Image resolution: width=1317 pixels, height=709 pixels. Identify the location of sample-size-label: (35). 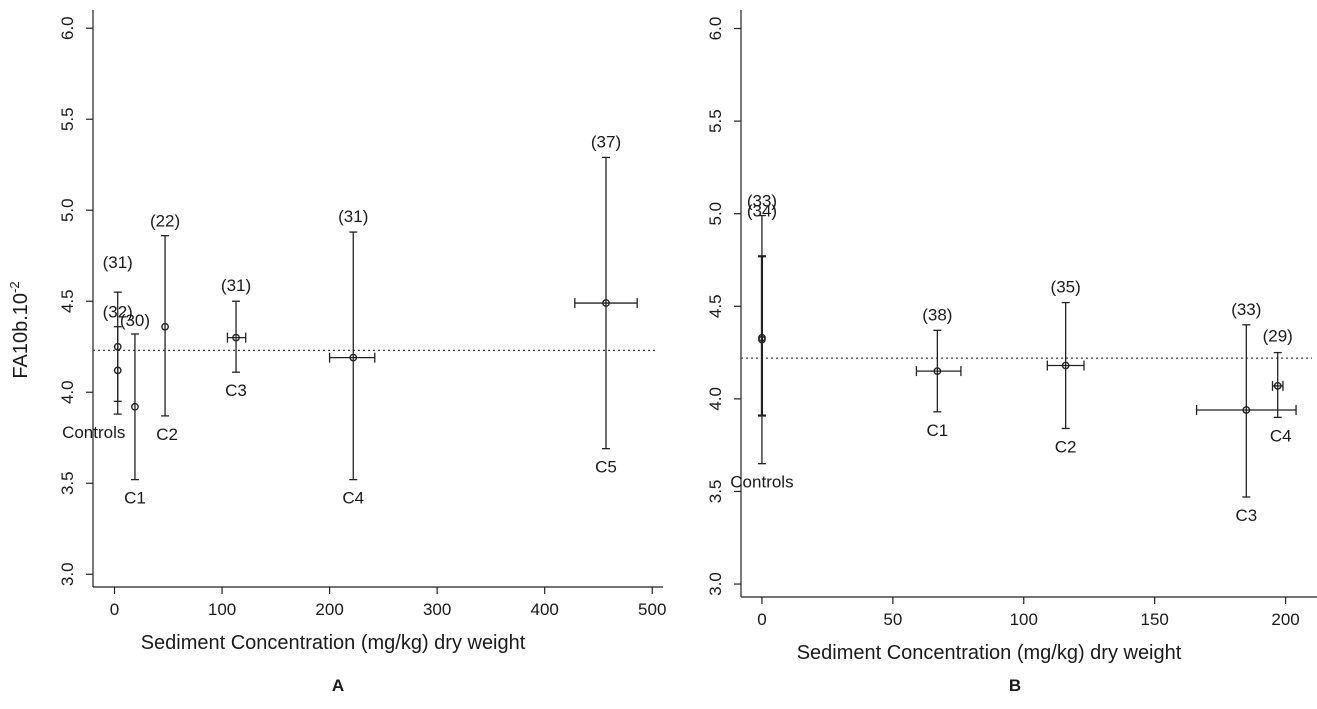
(1066, 287).